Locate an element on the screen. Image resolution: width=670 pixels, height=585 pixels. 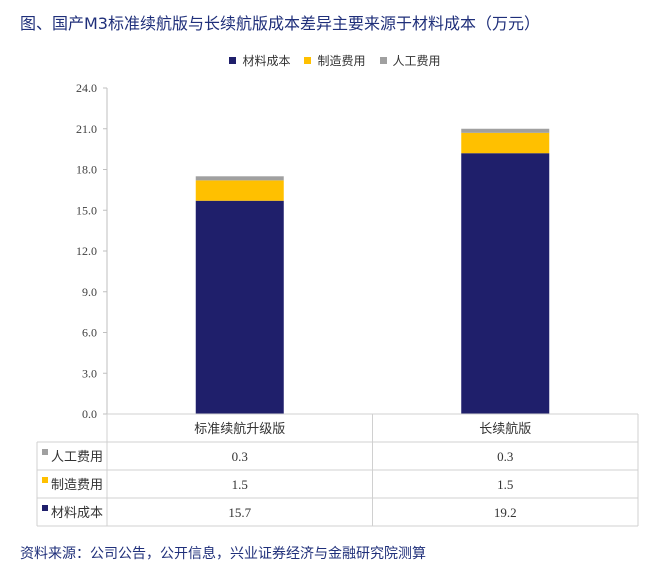
y-tick-label: 18.0 is located at coordinates (86, 170).